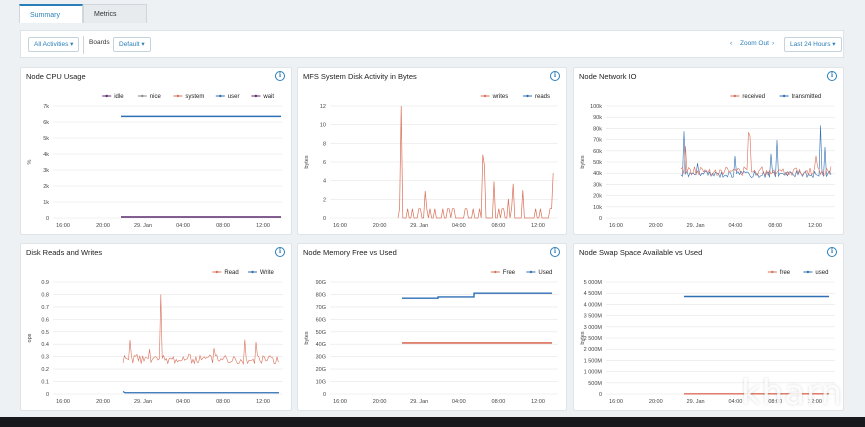 This screenshot has width=865, height=427. What do you see at coordinates (46, 123) in the screenshot?
I see `y-tick-label: 6k` at bounding box center [46, 123].